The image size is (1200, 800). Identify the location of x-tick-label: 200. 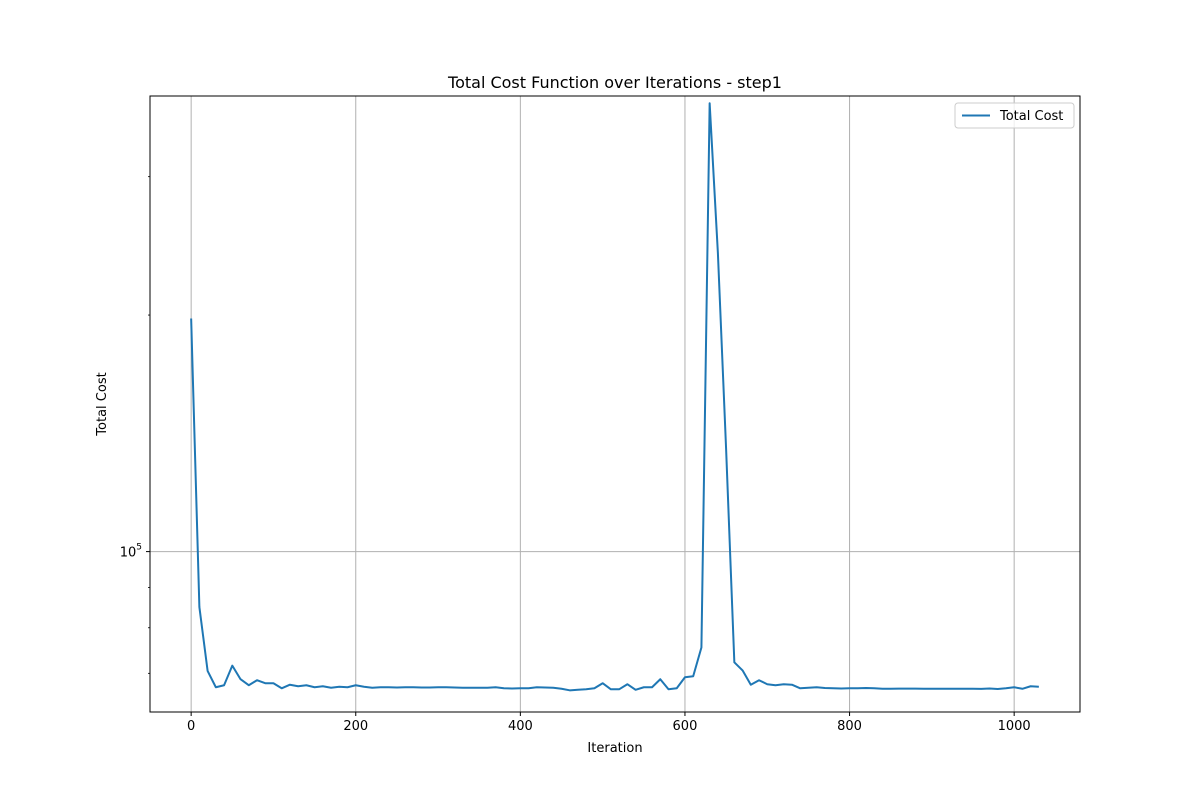
(355, 726).